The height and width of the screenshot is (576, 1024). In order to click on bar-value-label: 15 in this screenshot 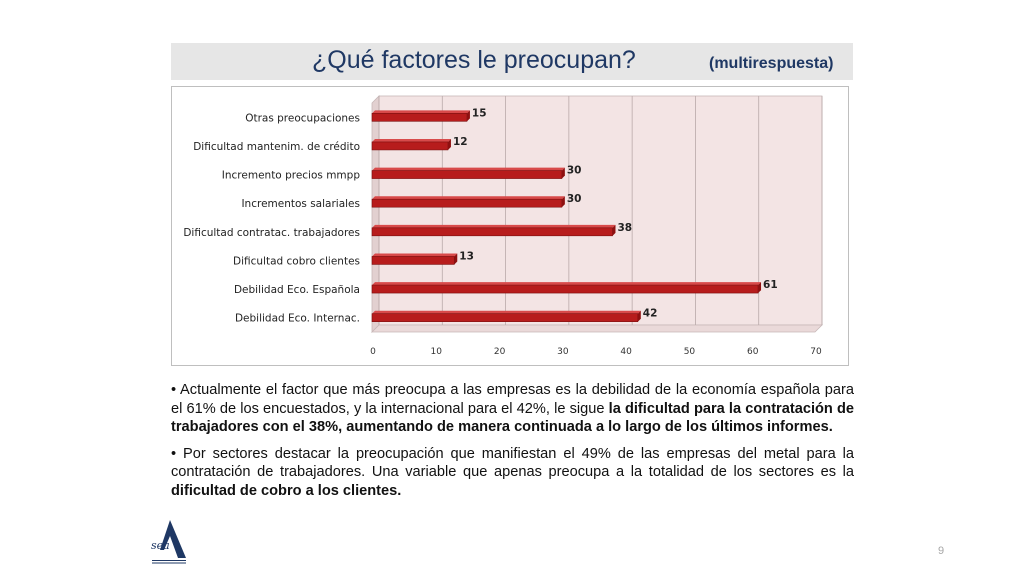, I will do `click(479, 113)`.